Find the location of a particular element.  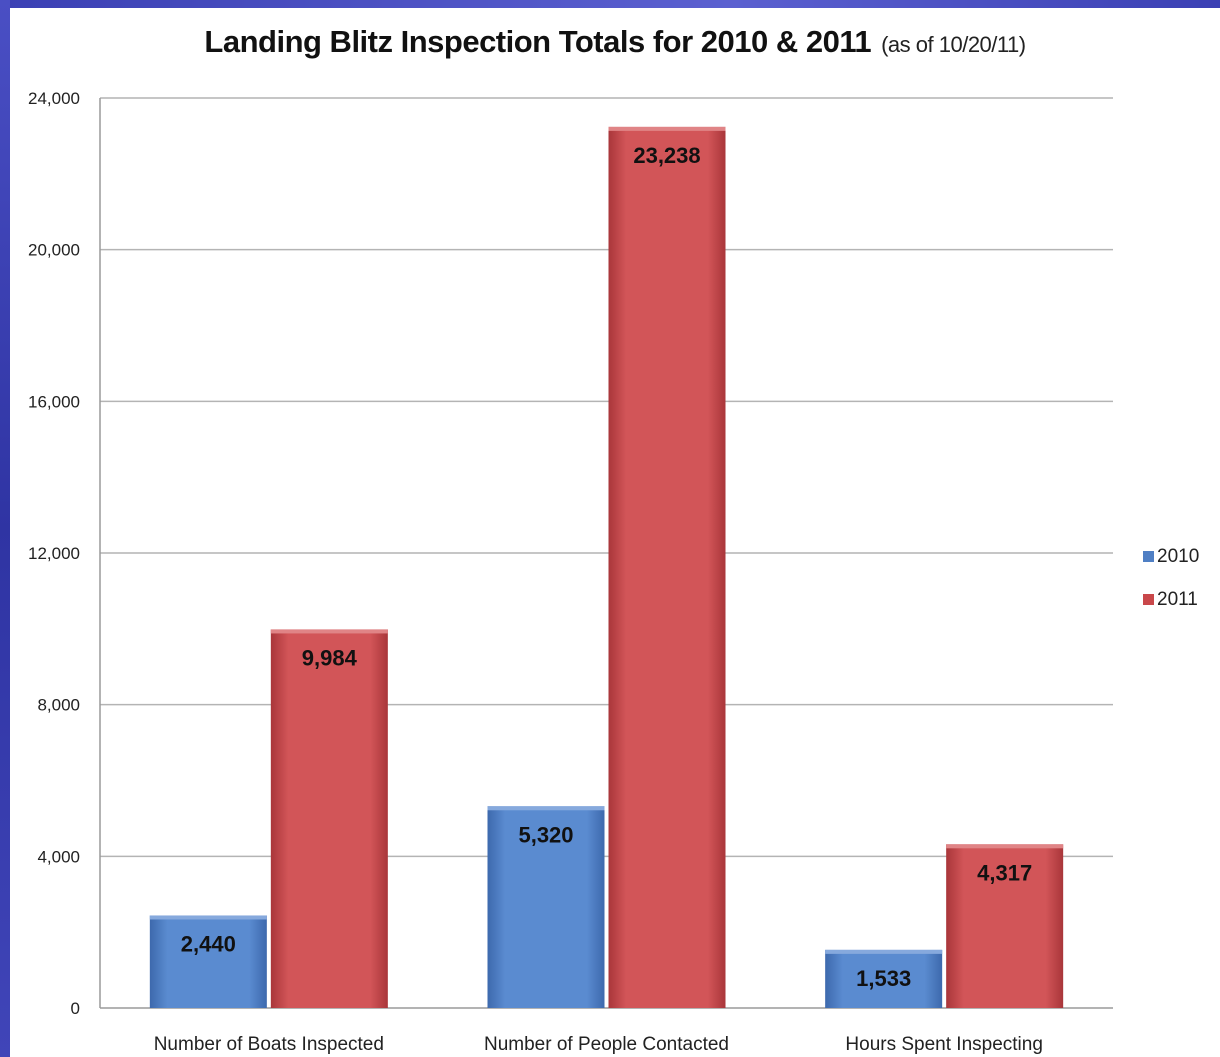

legend-item-2011: 2011 is located at coordinates (1171, 599).